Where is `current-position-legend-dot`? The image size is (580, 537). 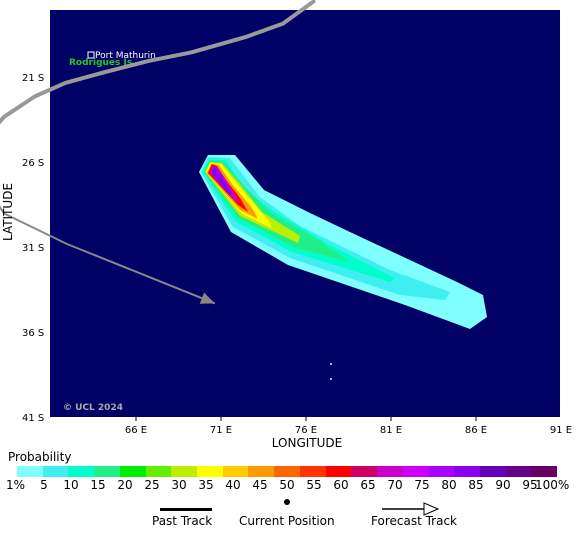 current-position-legend-dot is located at coordinates (287, 502).